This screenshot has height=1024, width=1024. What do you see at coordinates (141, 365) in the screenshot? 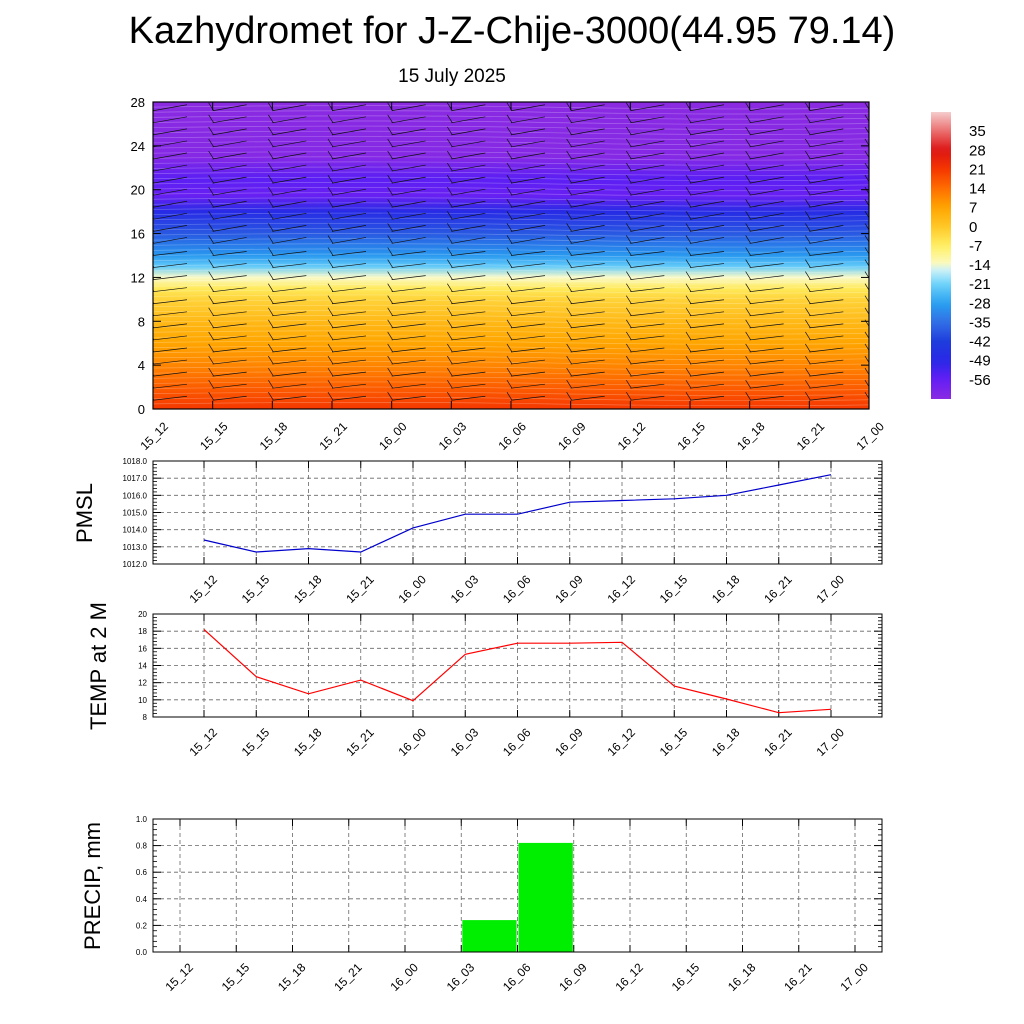
I see `heatmap-y-tick-label: 4` at bounding box center [141, 365].